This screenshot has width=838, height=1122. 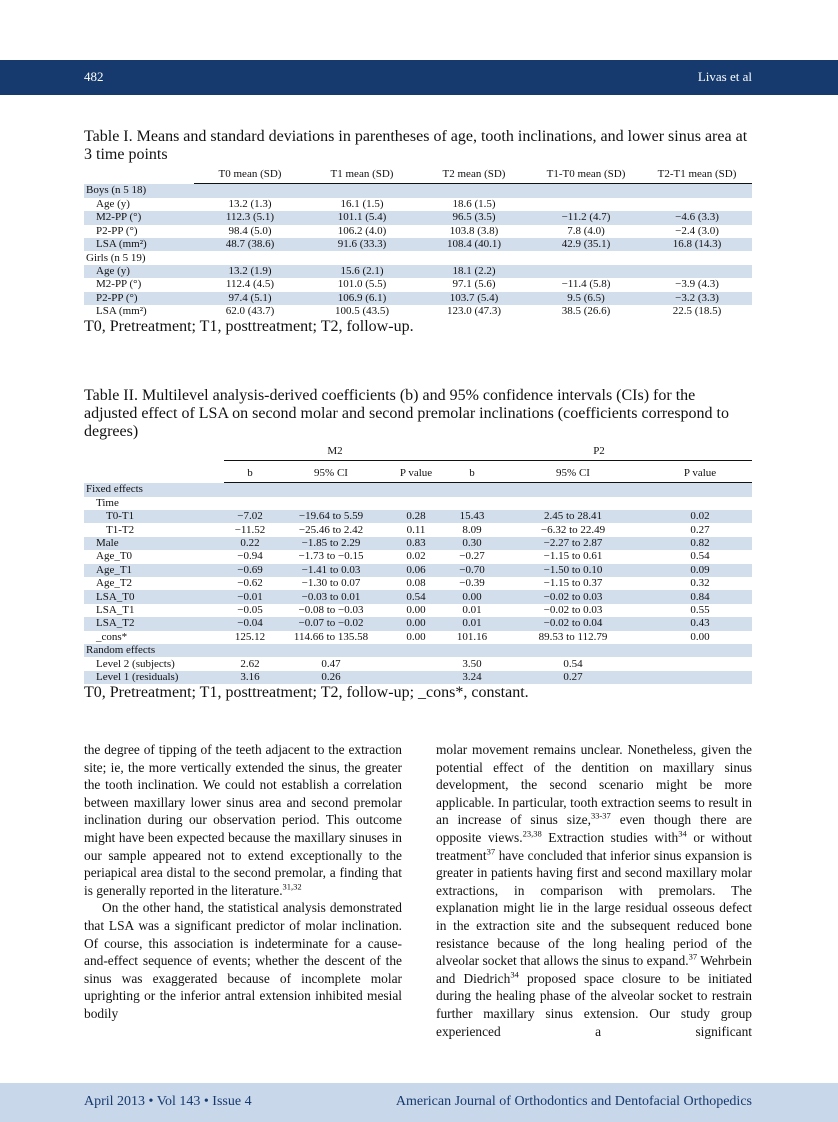 What do you see at coordinates (697, 218) in the screenshot?
I see `cell: −4.6 (3.3)` at bounding box center [697, 218].